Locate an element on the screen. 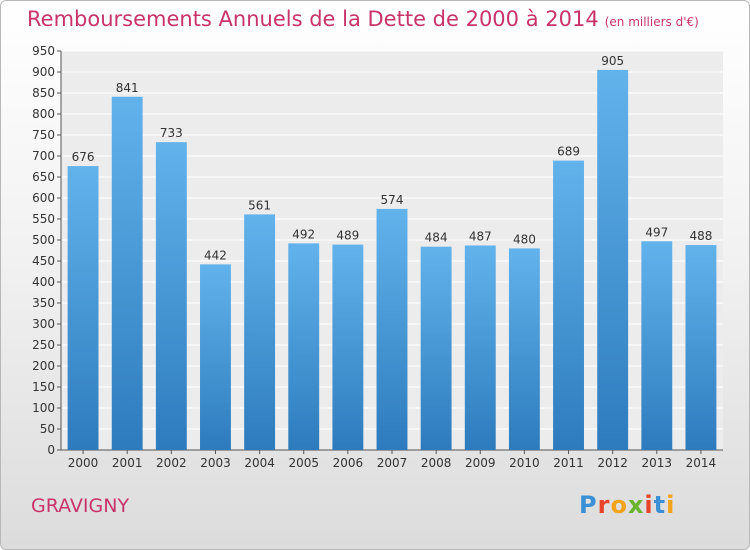  chart-subtitle: (en milliers d'€) is located at coordinates (651, 22).